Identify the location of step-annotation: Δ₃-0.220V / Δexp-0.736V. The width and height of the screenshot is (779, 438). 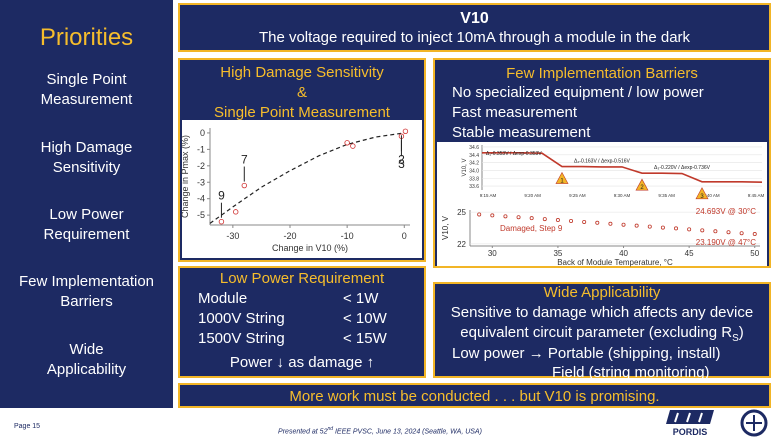
(682, 168).